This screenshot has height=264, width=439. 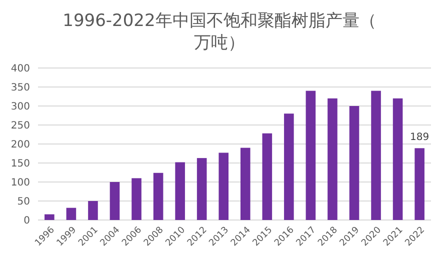 What do you see at coordinates (27, 221) in the screenshot?
I see `y-tick-label: 0` at bounding box center [27, 221].